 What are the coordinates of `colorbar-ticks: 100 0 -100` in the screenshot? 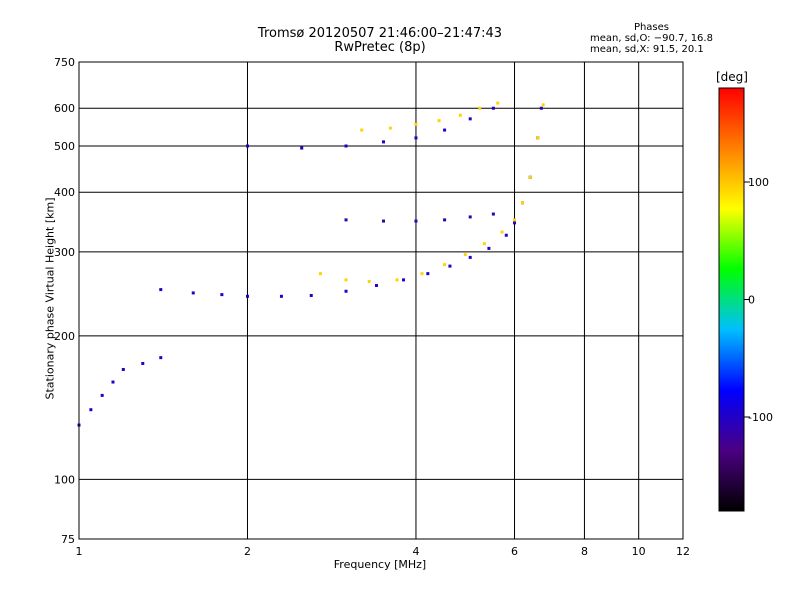 It's located at (758, 300).